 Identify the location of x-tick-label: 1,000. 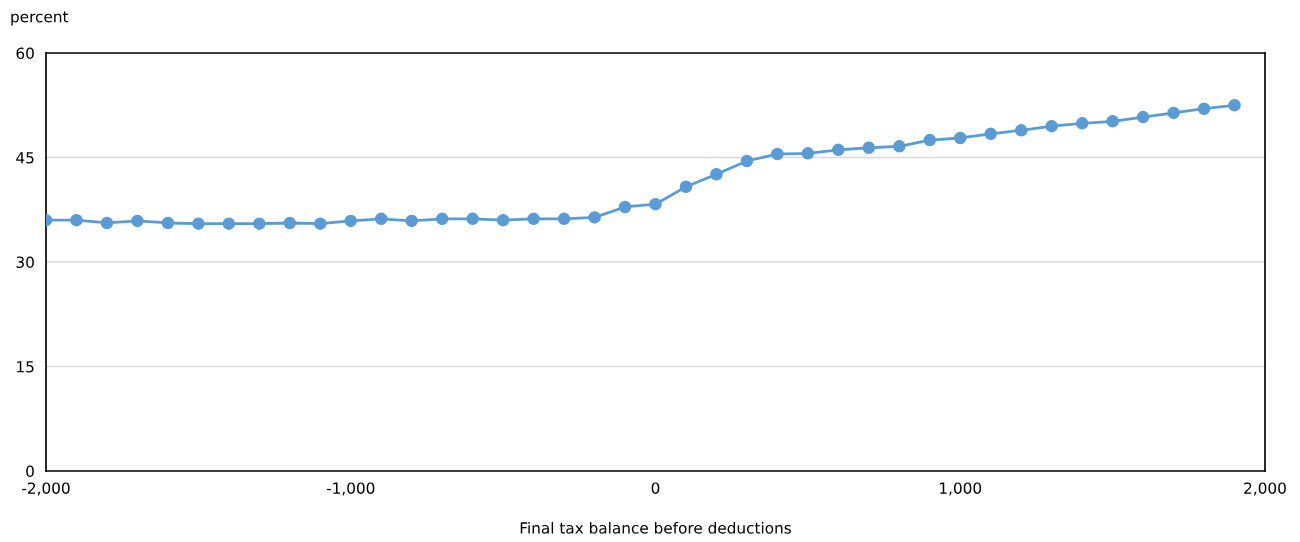
(961, 489).